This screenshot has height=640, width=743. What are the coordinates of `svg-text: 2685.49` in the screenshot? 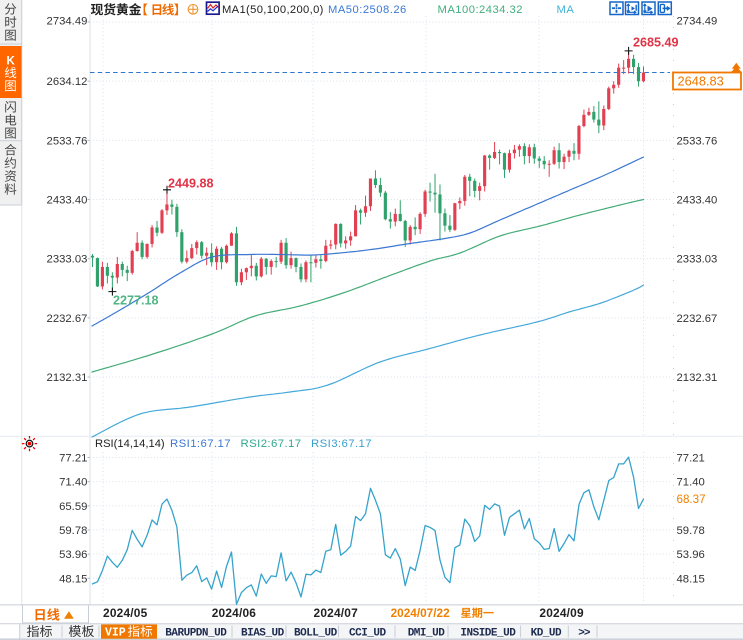 It's located at (656, 43).